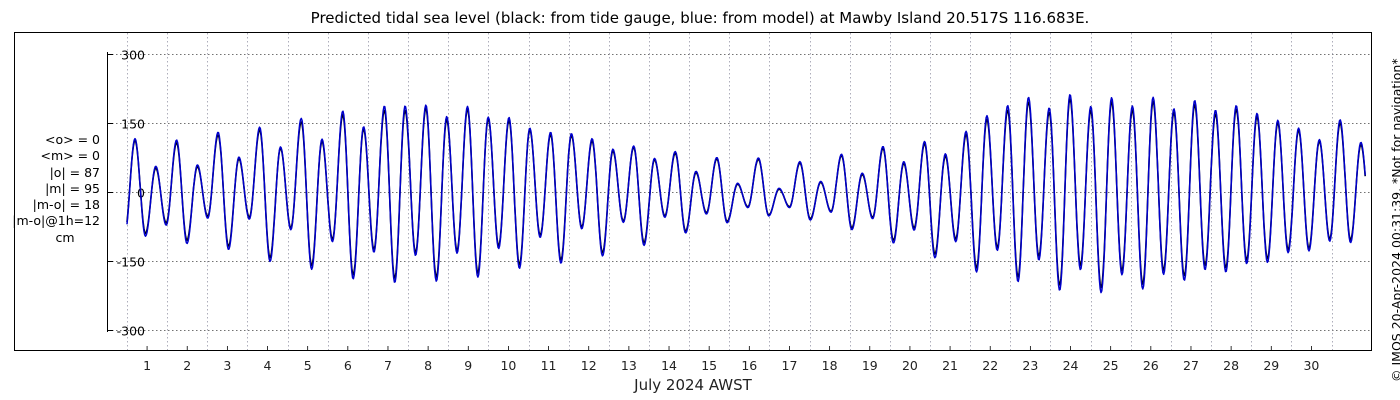 Image resolution: width=1400 pixels, height=400 pixels. I want to click on x-tick-label: 3, so click(227, 365).